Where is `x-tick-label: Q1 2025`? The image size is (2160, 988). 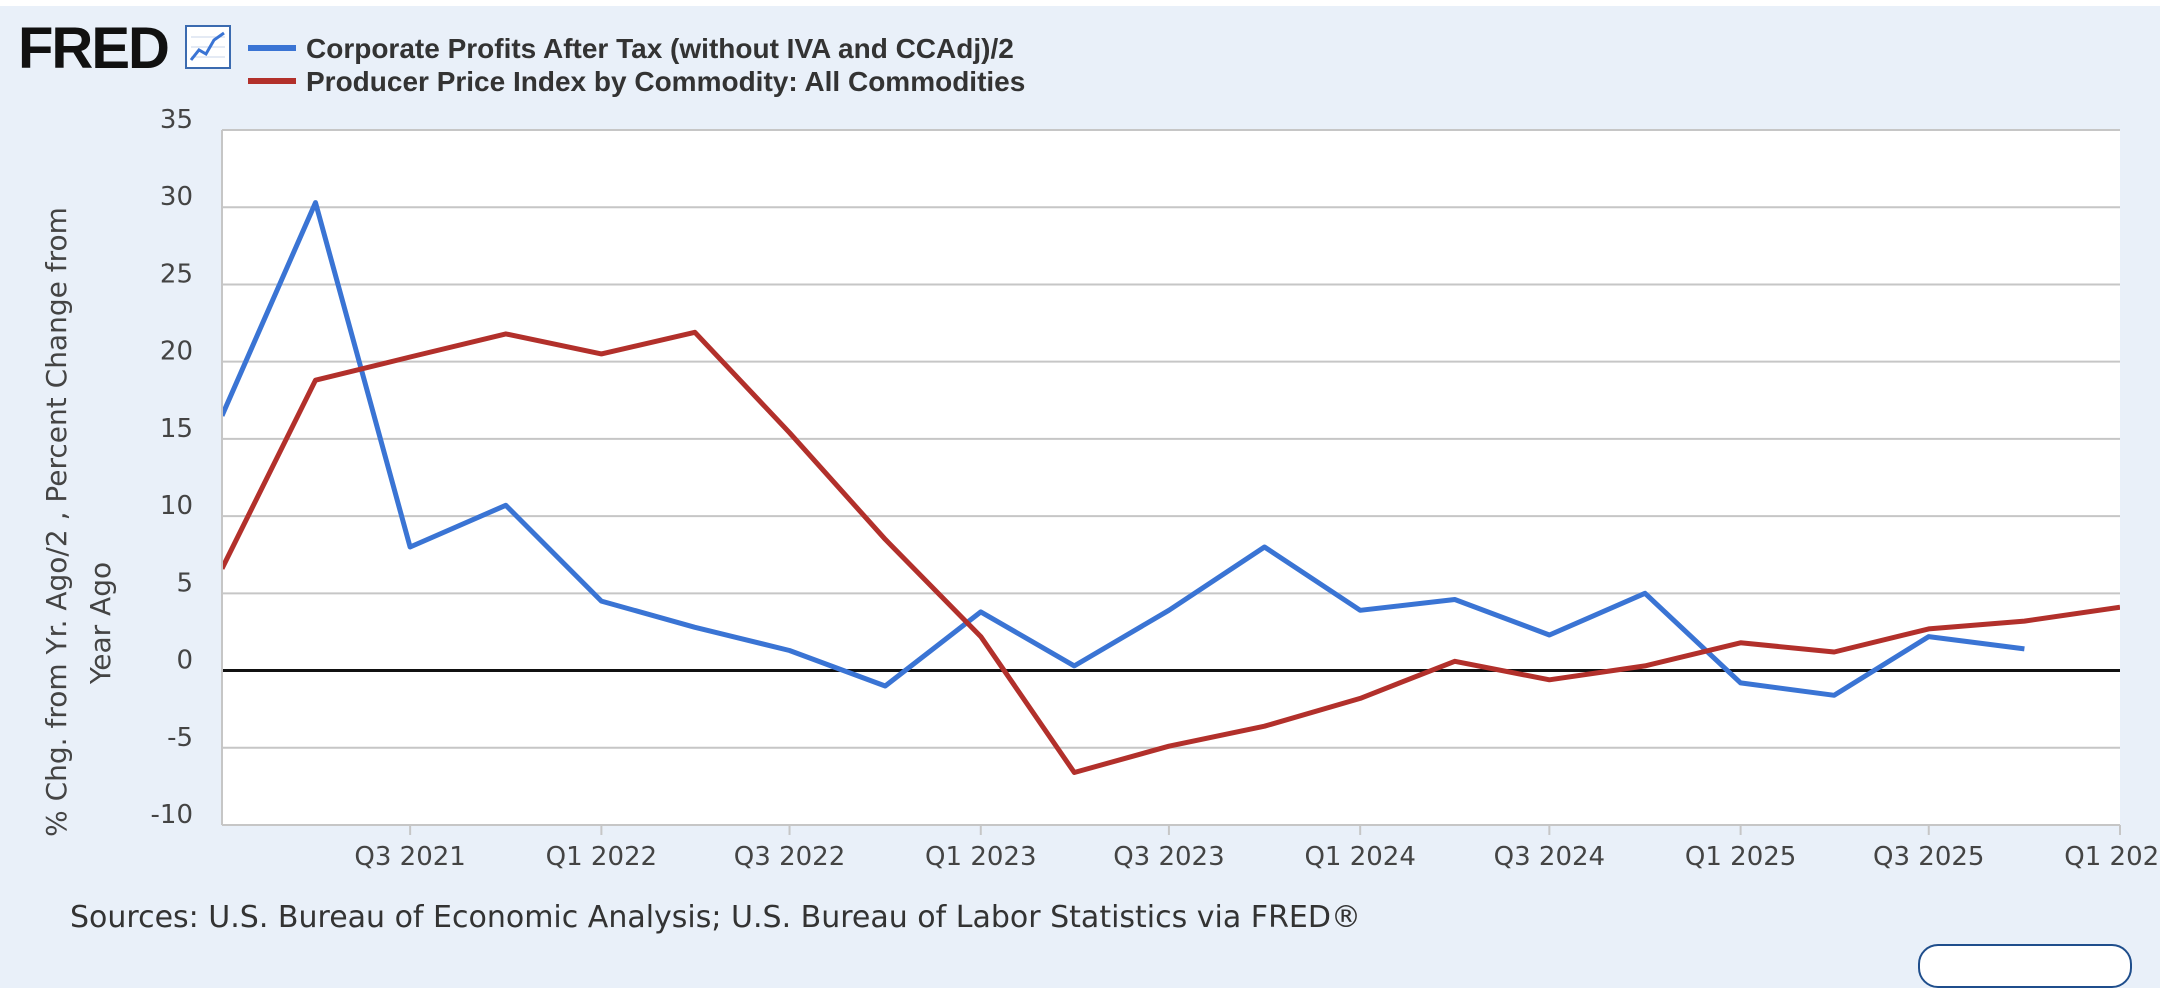 x-tick-label: Q1 2025 is located at coordinates (1740, 857).